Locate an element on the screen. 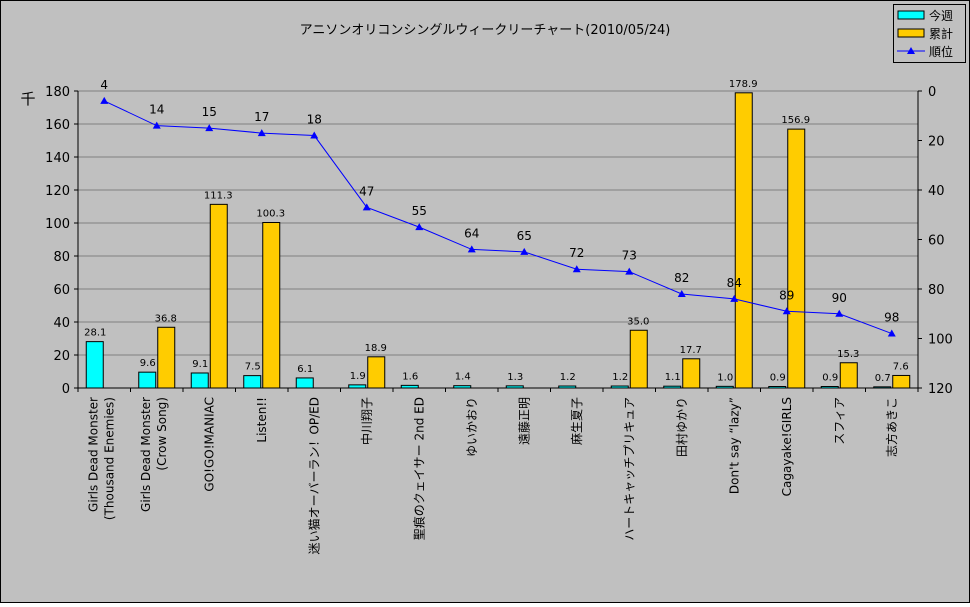 The height and width of the screenshot is (607, 970). rank-label: 14 is located at coordinates (156, 110).